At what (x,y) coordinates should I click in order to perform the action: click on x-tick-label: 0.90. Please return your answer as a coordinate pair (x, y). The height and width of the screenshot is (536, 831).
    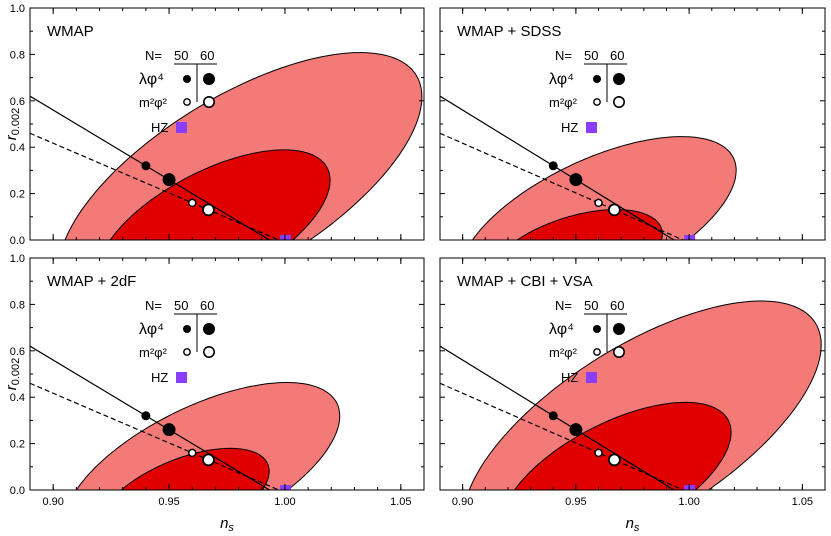
    Looking at the image, I should click on (52, 502).